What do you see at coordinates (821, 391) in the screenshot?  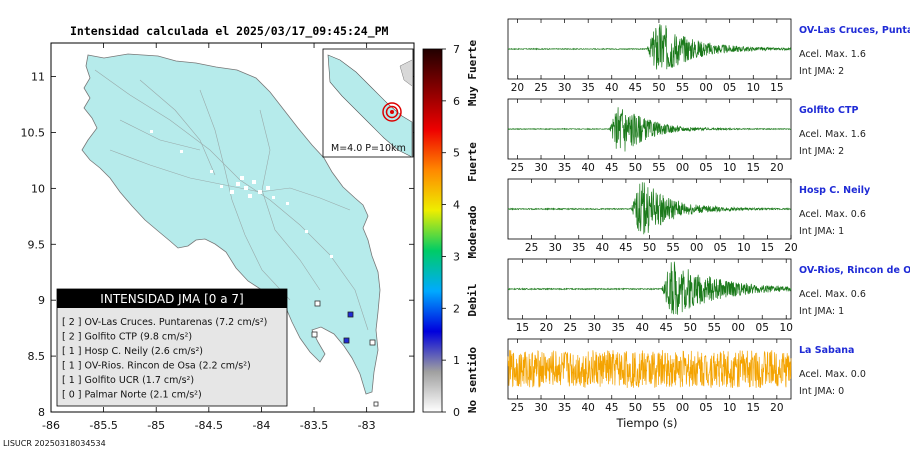 I see `station-intensity: Int JMA: 0` at bounding box center [821, 391].